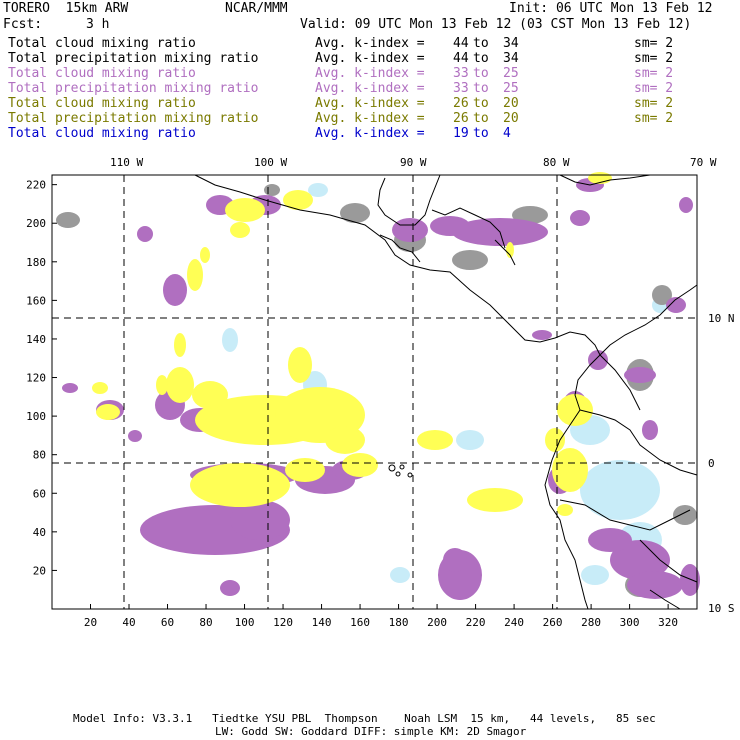 Image resolution: width=740 pixels, height=740 pixels. Describe the element at coordinates (399, 622) in the screenshot. I see `x-tick-label: 180` at that location.